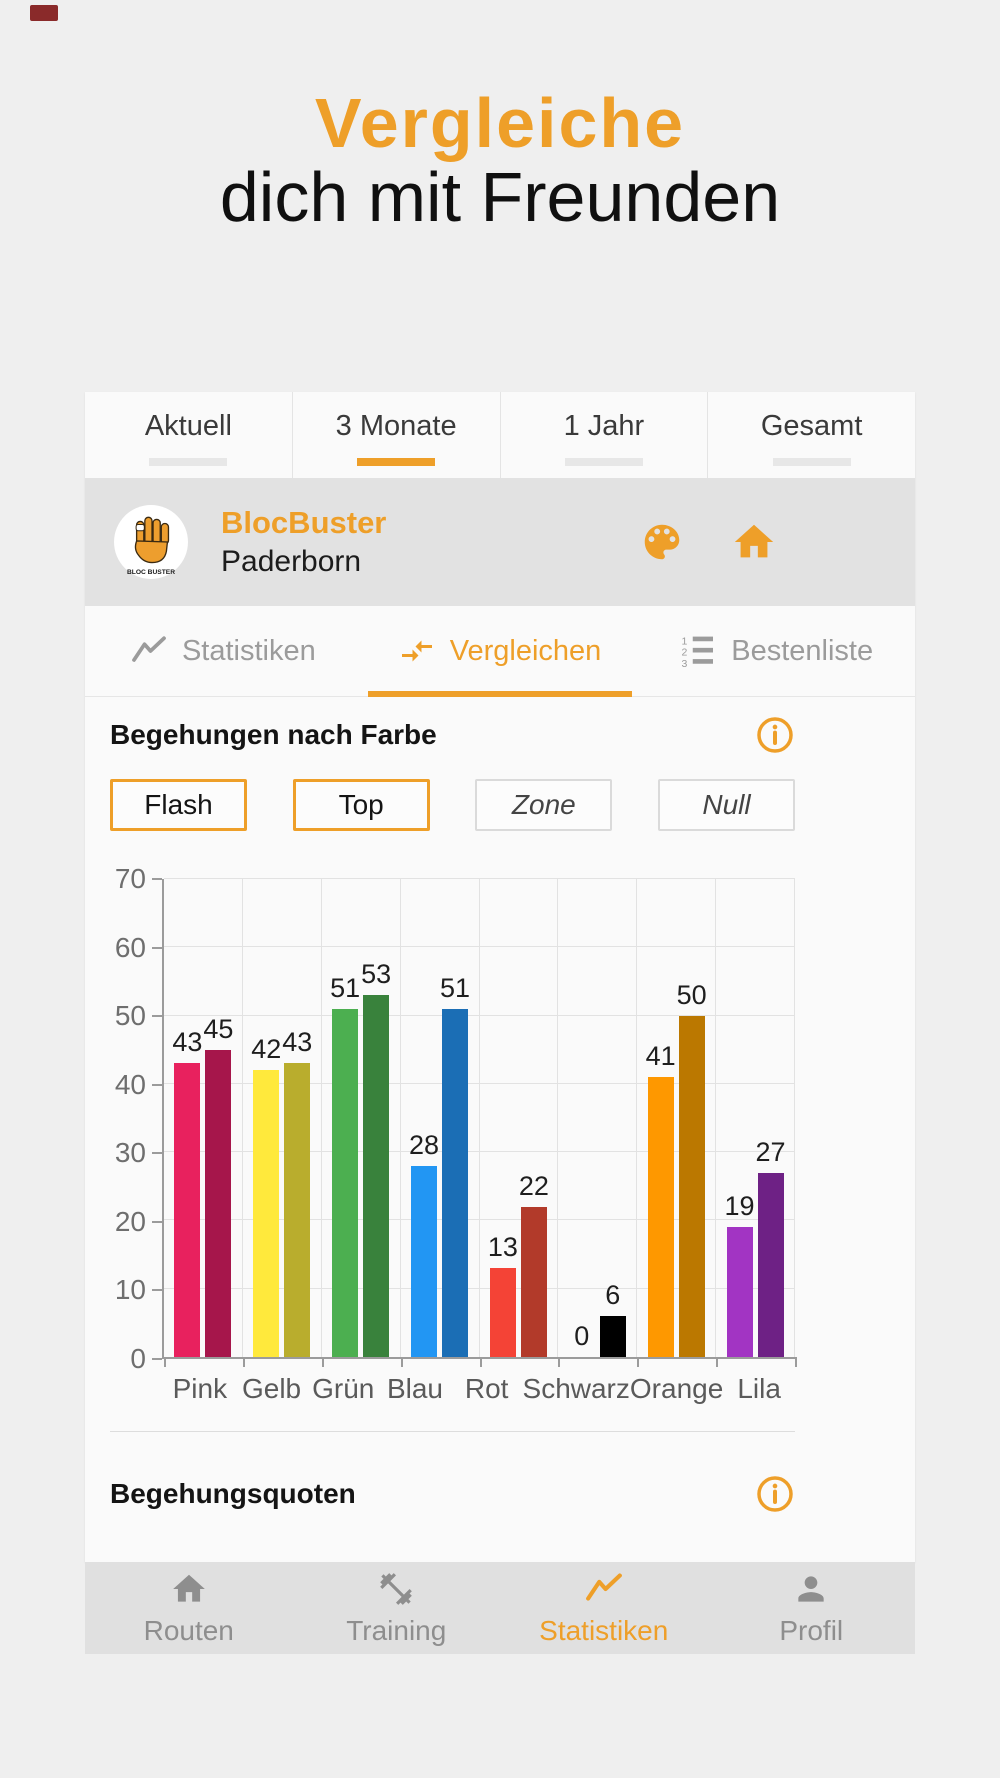 Image resolution: width=1000 pixels, height=1778 pixels. I want to click on bar-orange-left-bars: 41, so click(661, 1199).